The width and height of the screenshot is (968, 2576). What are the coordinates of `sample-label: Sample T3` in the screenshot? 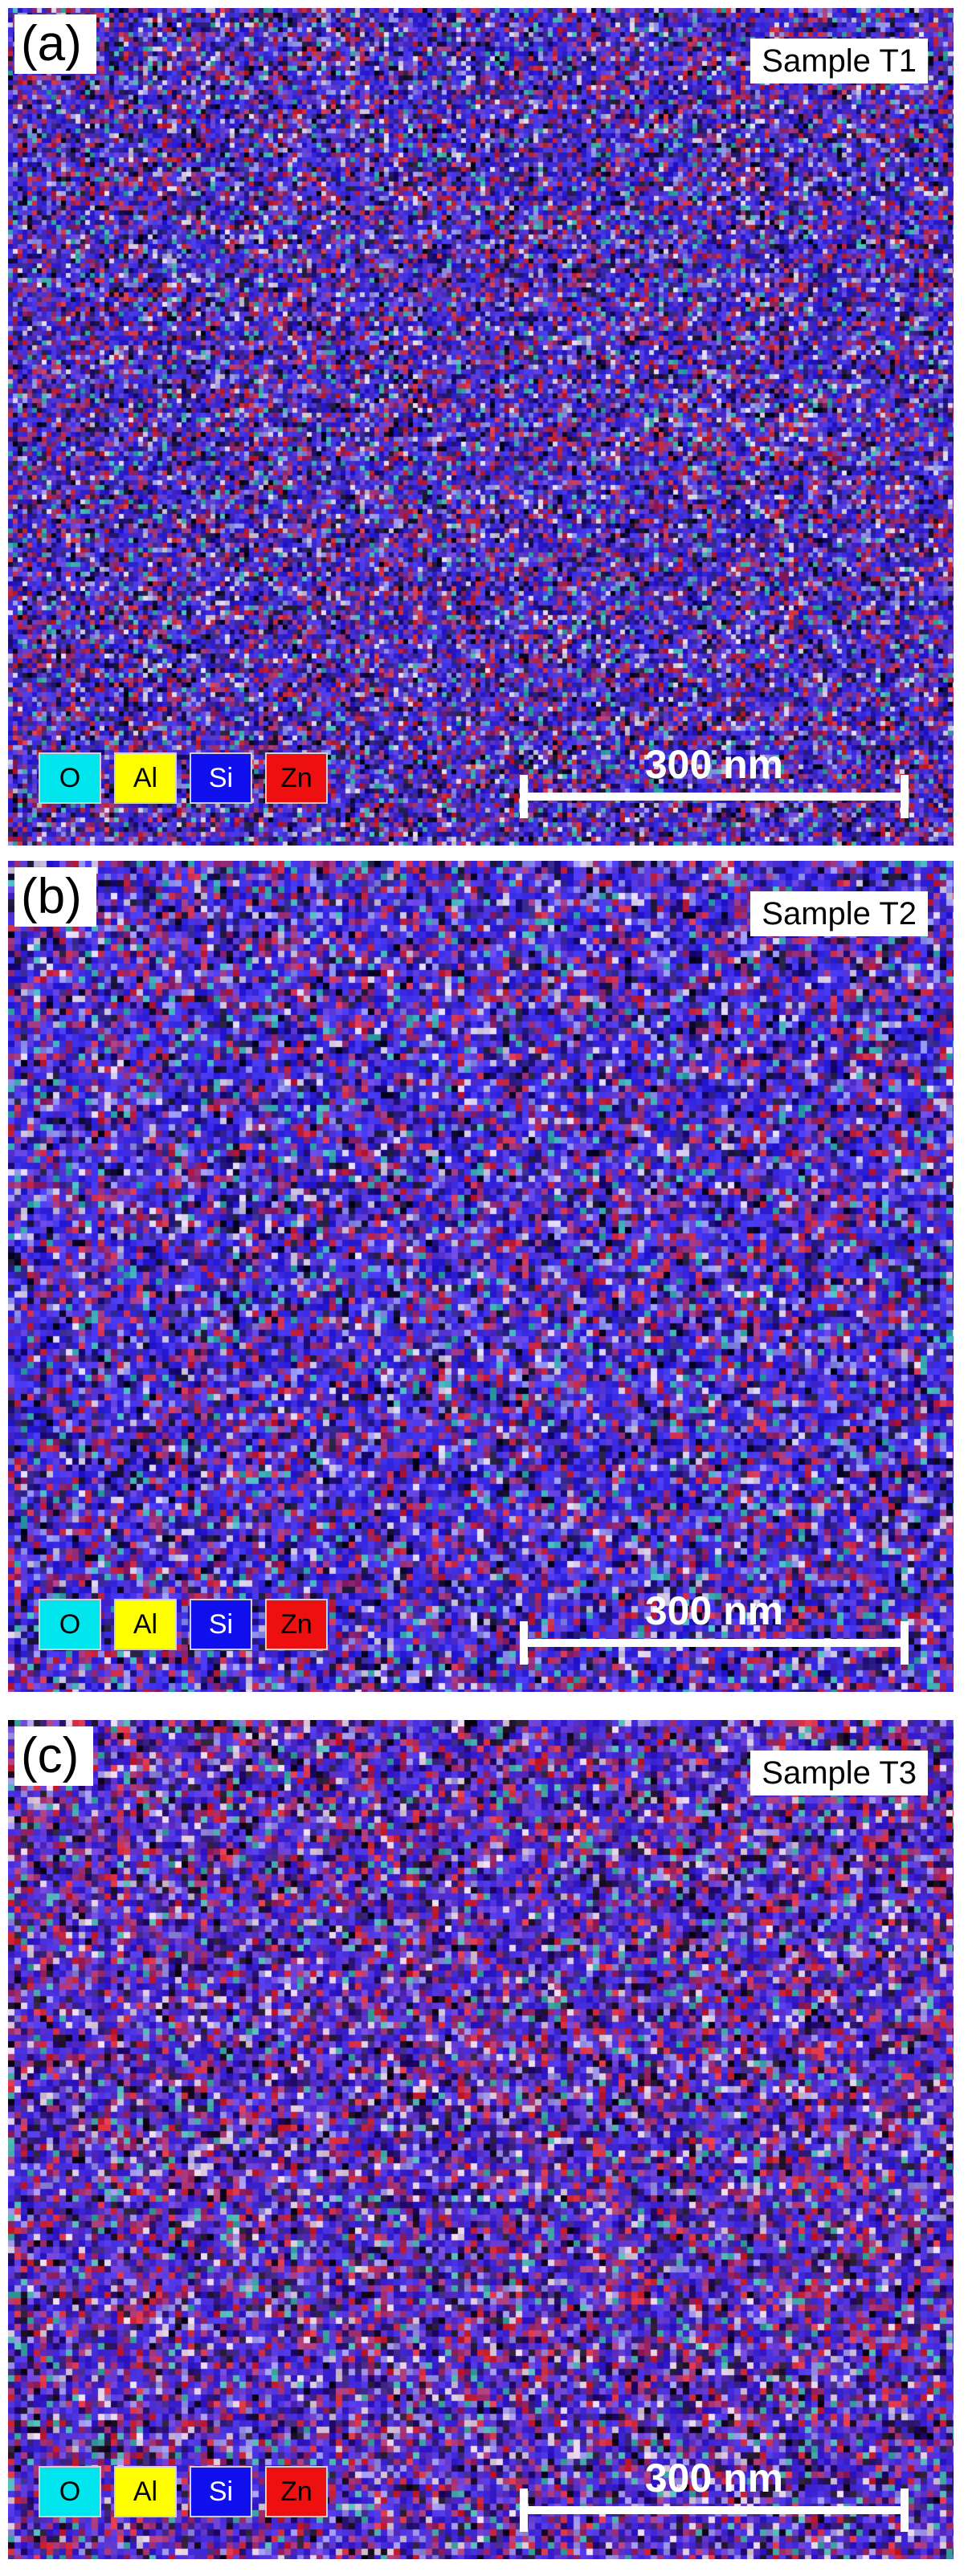 It's located at (839, 1773).